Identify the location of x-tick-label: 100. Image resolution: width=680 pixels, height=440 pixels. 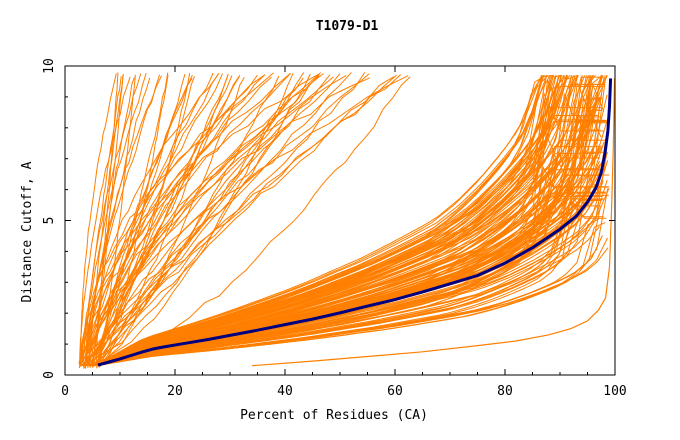
(614, 391).